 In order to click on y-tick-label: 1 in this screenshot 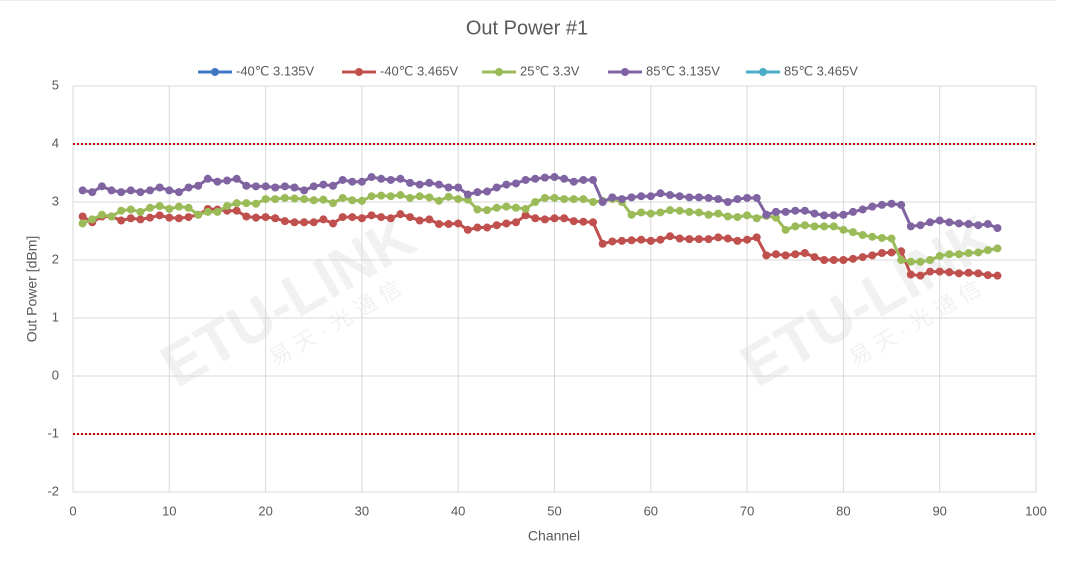, I will do `click(55, 316)`.